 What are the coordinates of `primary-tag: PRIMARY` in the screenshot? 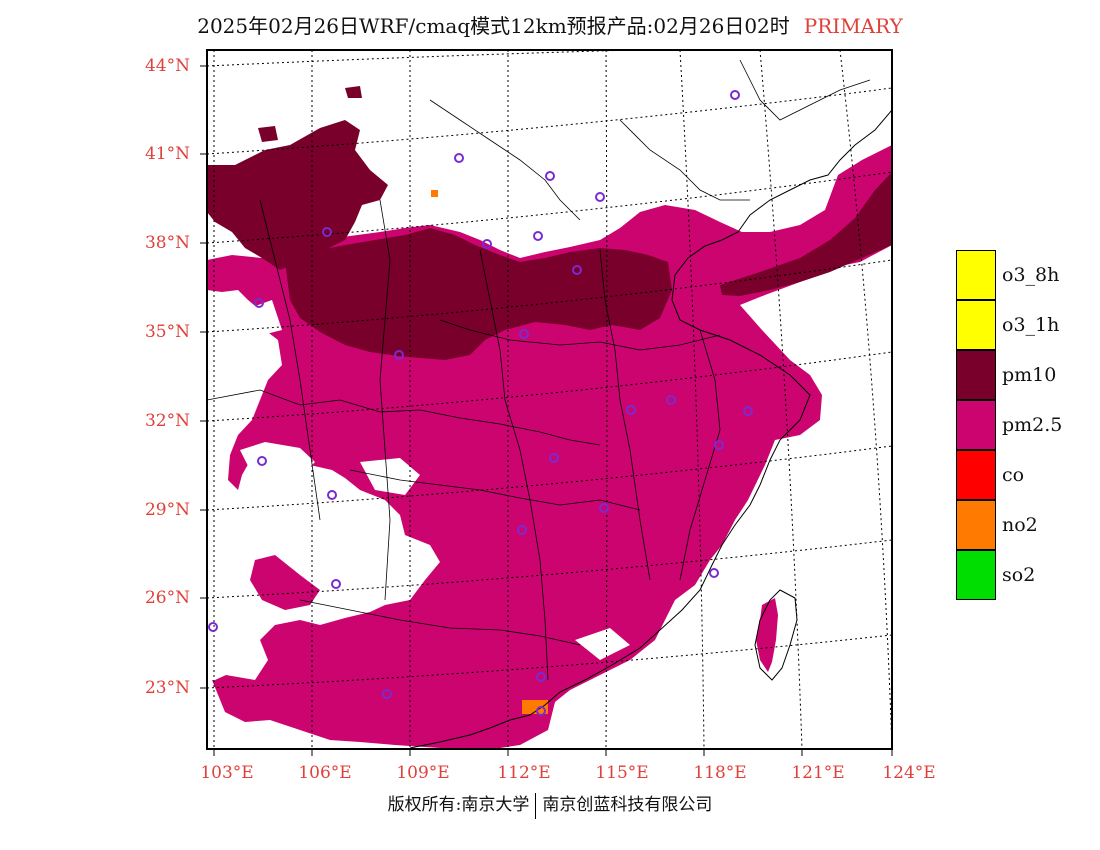 It's located at (853, 26).